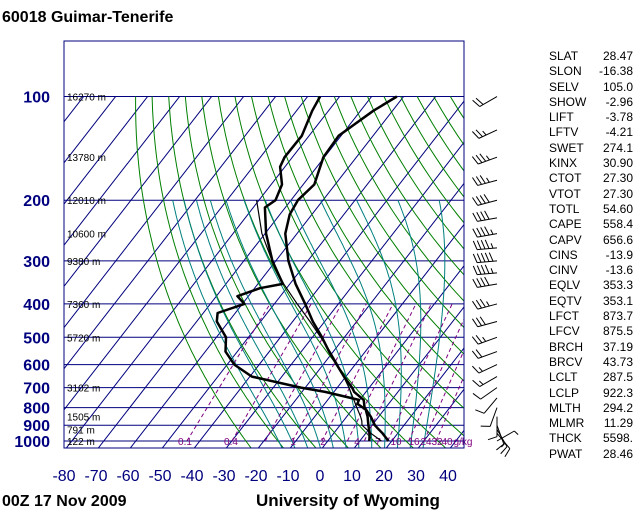 The image size is (640, 512). What do you see at coordinates (617, 377) in the screenshot?
I see `index-value: 287.5` at bounding box center [617, 377].